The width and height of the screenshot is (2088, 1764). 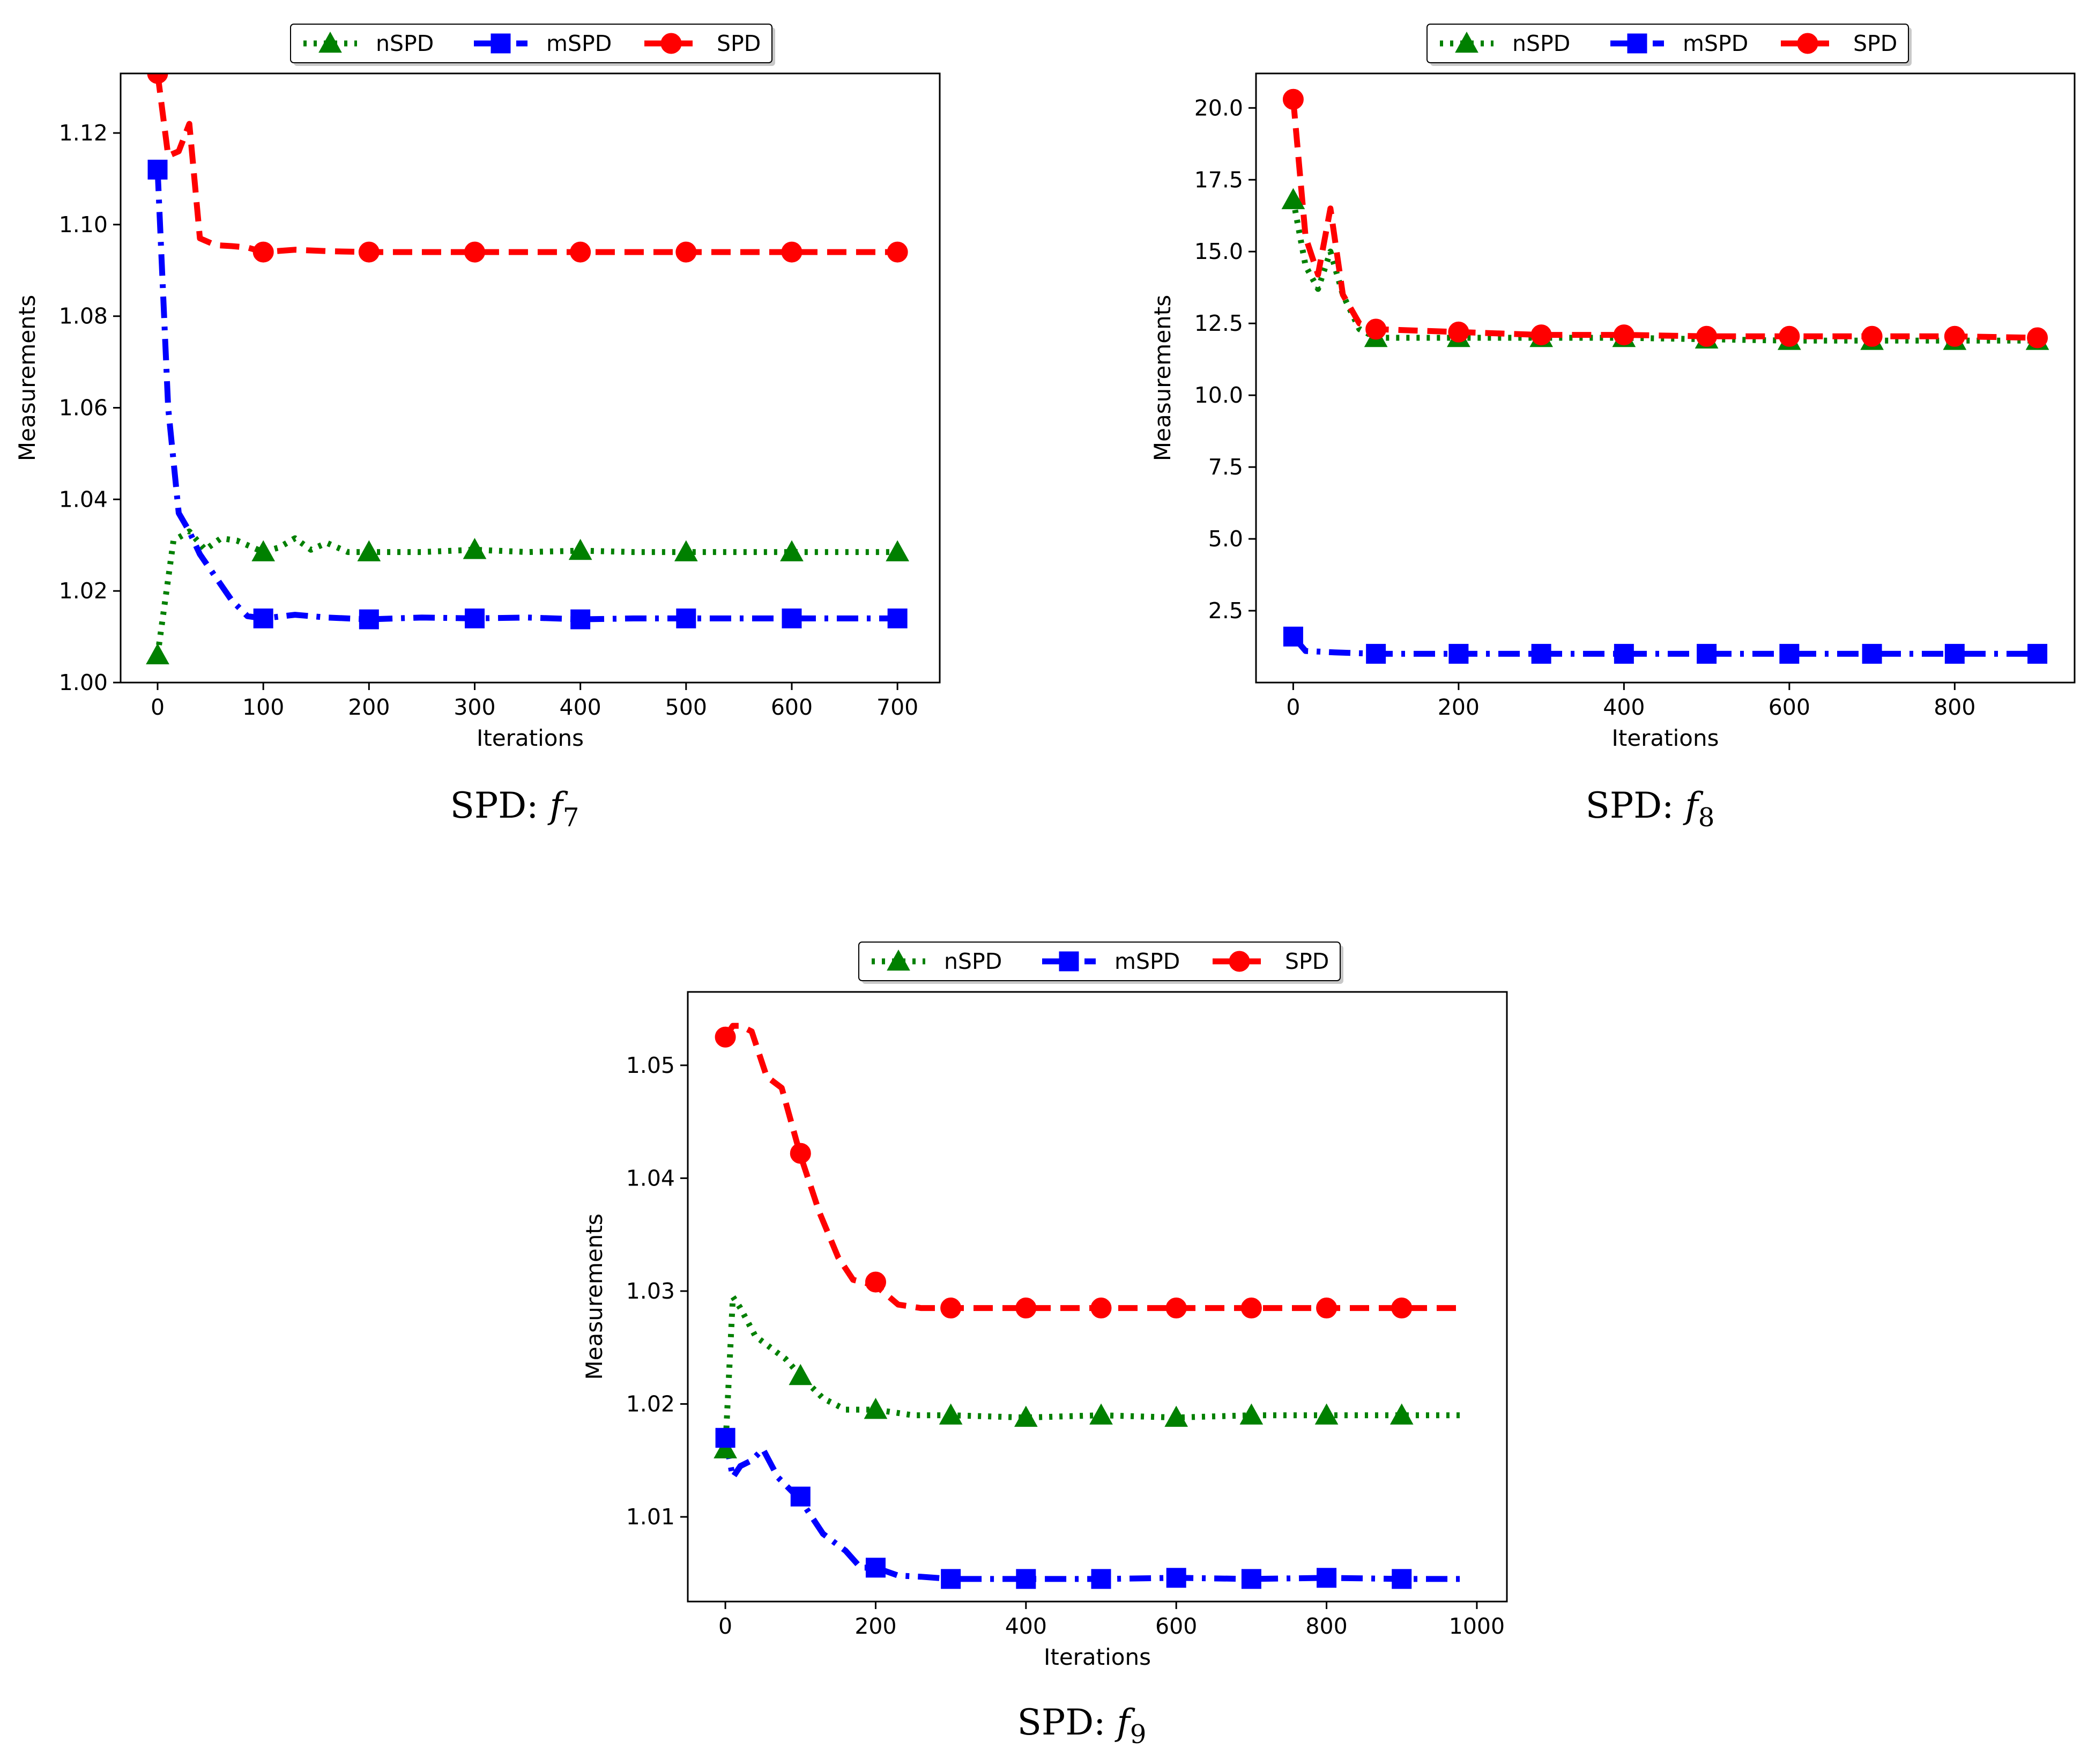 I want to click on y-tick-label: 1.05, so click(x=650, y=1065).